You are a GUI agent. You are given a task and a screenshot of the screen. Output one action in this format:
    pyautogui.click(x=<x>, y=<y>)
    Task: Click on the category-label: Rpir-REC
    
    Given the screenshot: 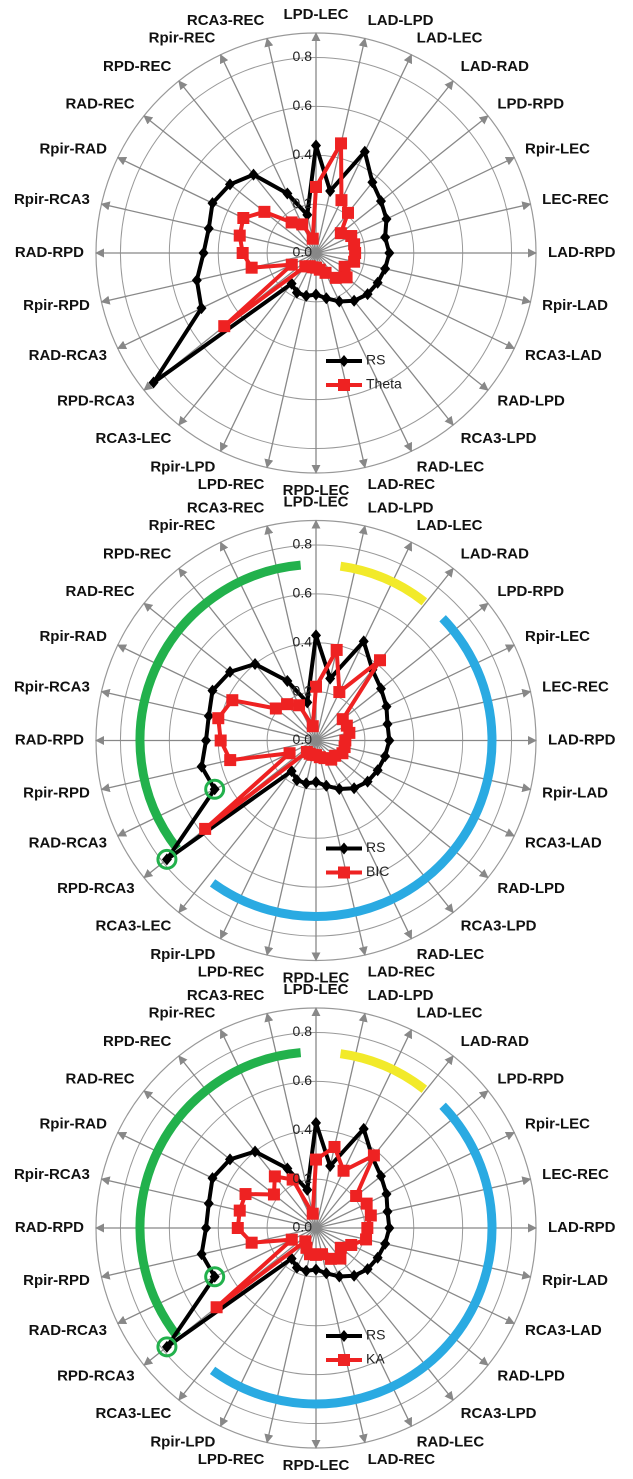 What is the action you would take?
    pyautogui.click(x=182, y=38)
    